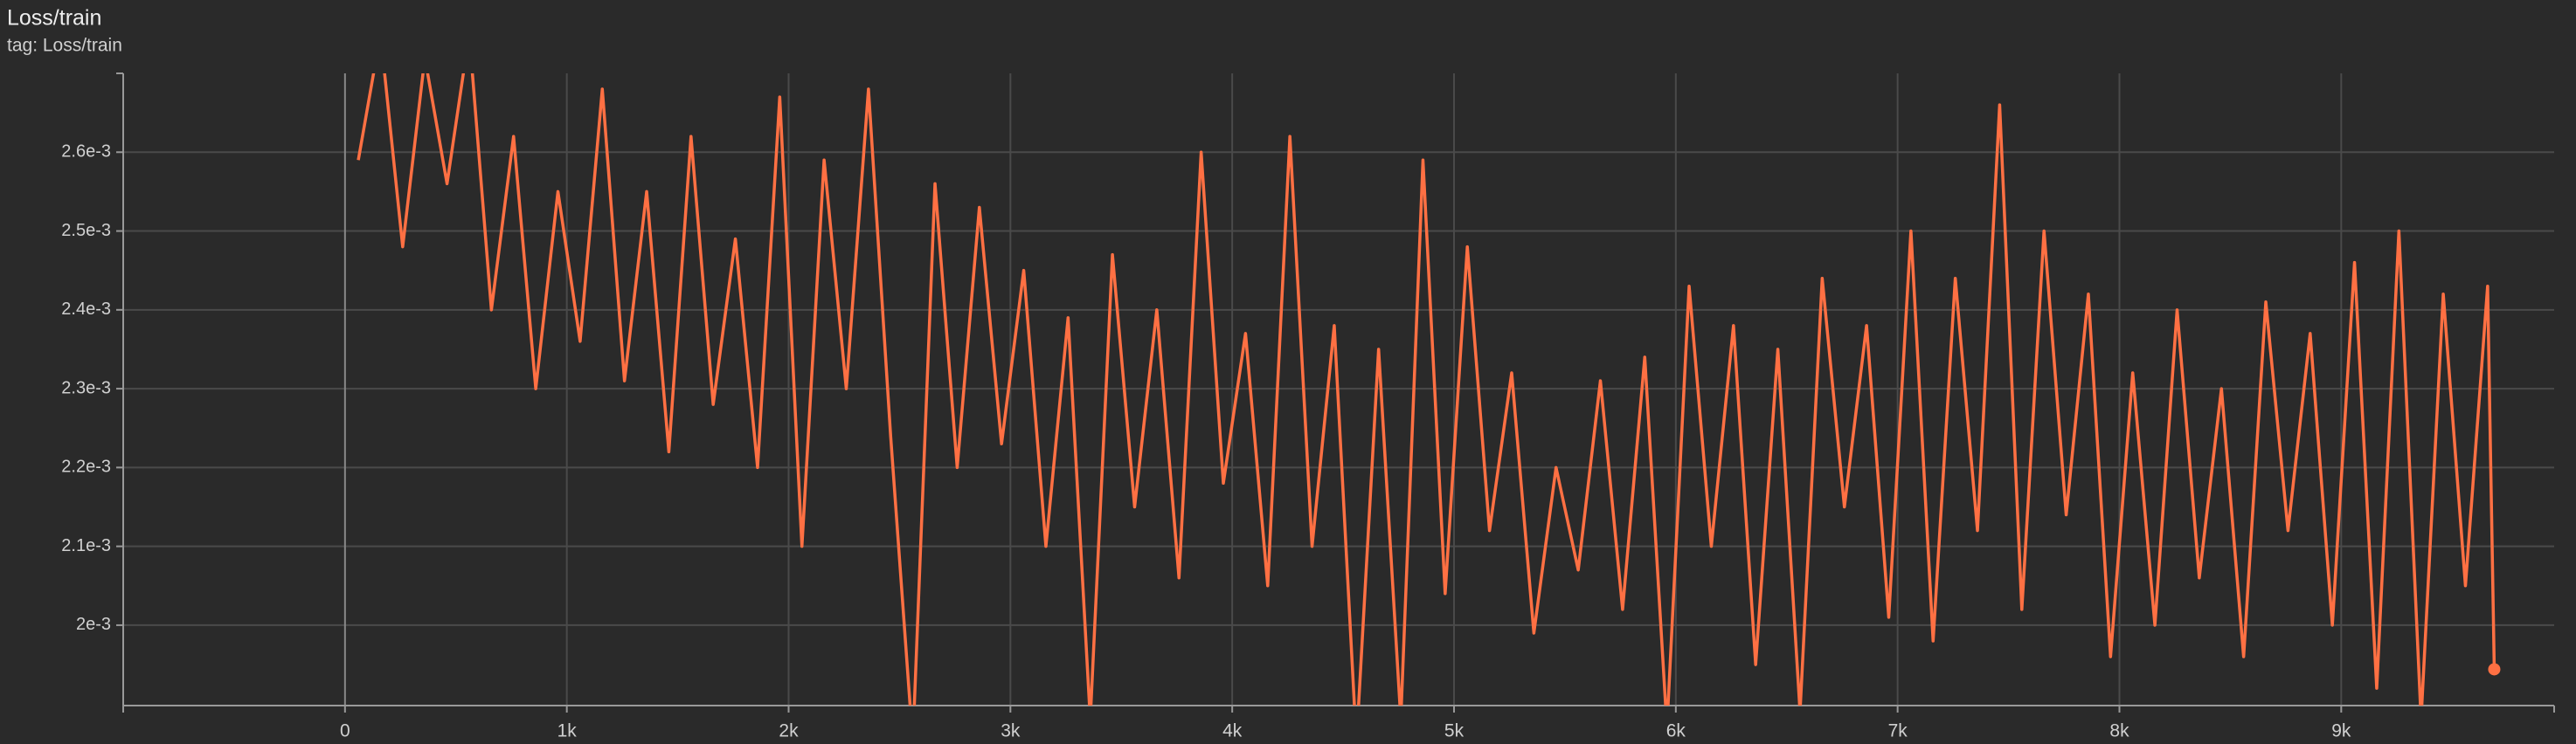 The height and width of the screenshot is (744, 2576). I want to click on chart-title: Loss/train, so click(54, 18).